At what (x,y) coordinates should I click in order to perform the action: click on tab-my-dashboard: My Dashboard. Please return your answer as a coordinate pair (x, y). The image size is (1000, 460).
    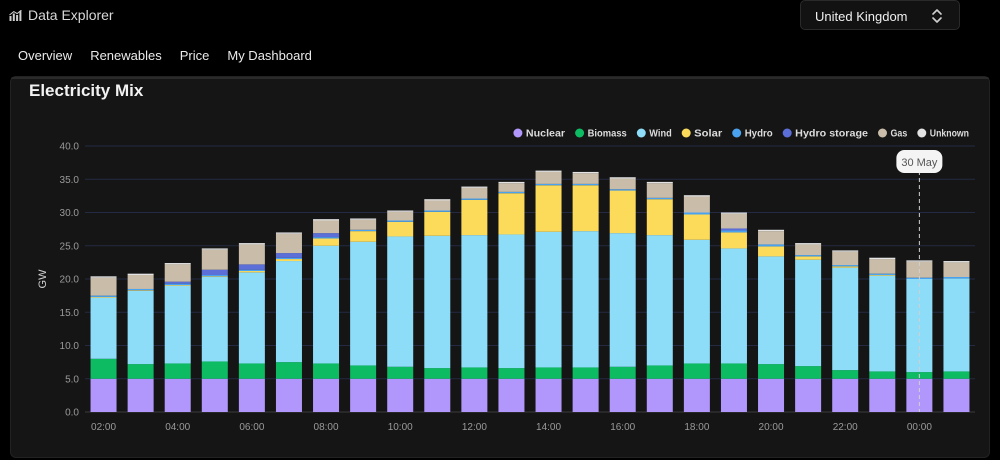
    Looking at the image, I should click on (269, 55).